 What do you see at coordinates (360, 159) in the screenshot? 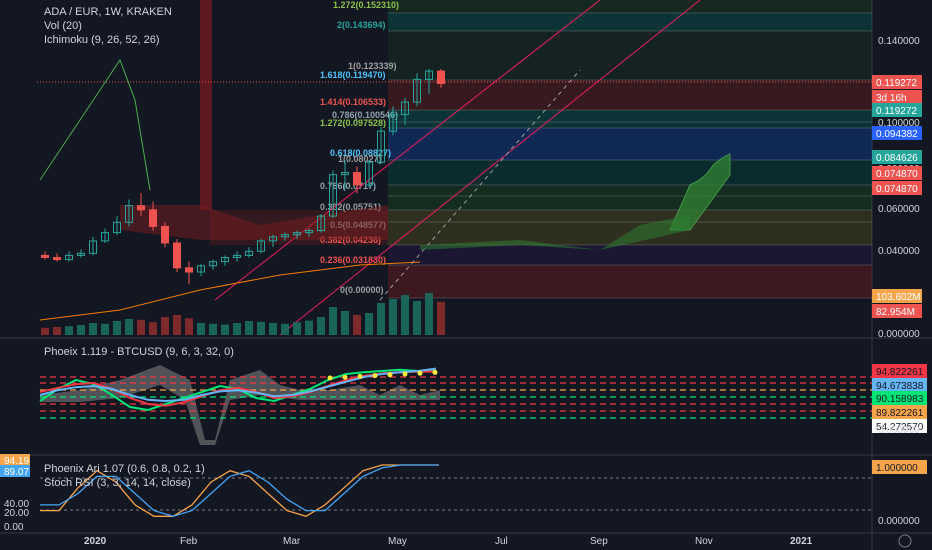
I see `fib-label: 1(0.08027)` at bounding box center [360, 159].